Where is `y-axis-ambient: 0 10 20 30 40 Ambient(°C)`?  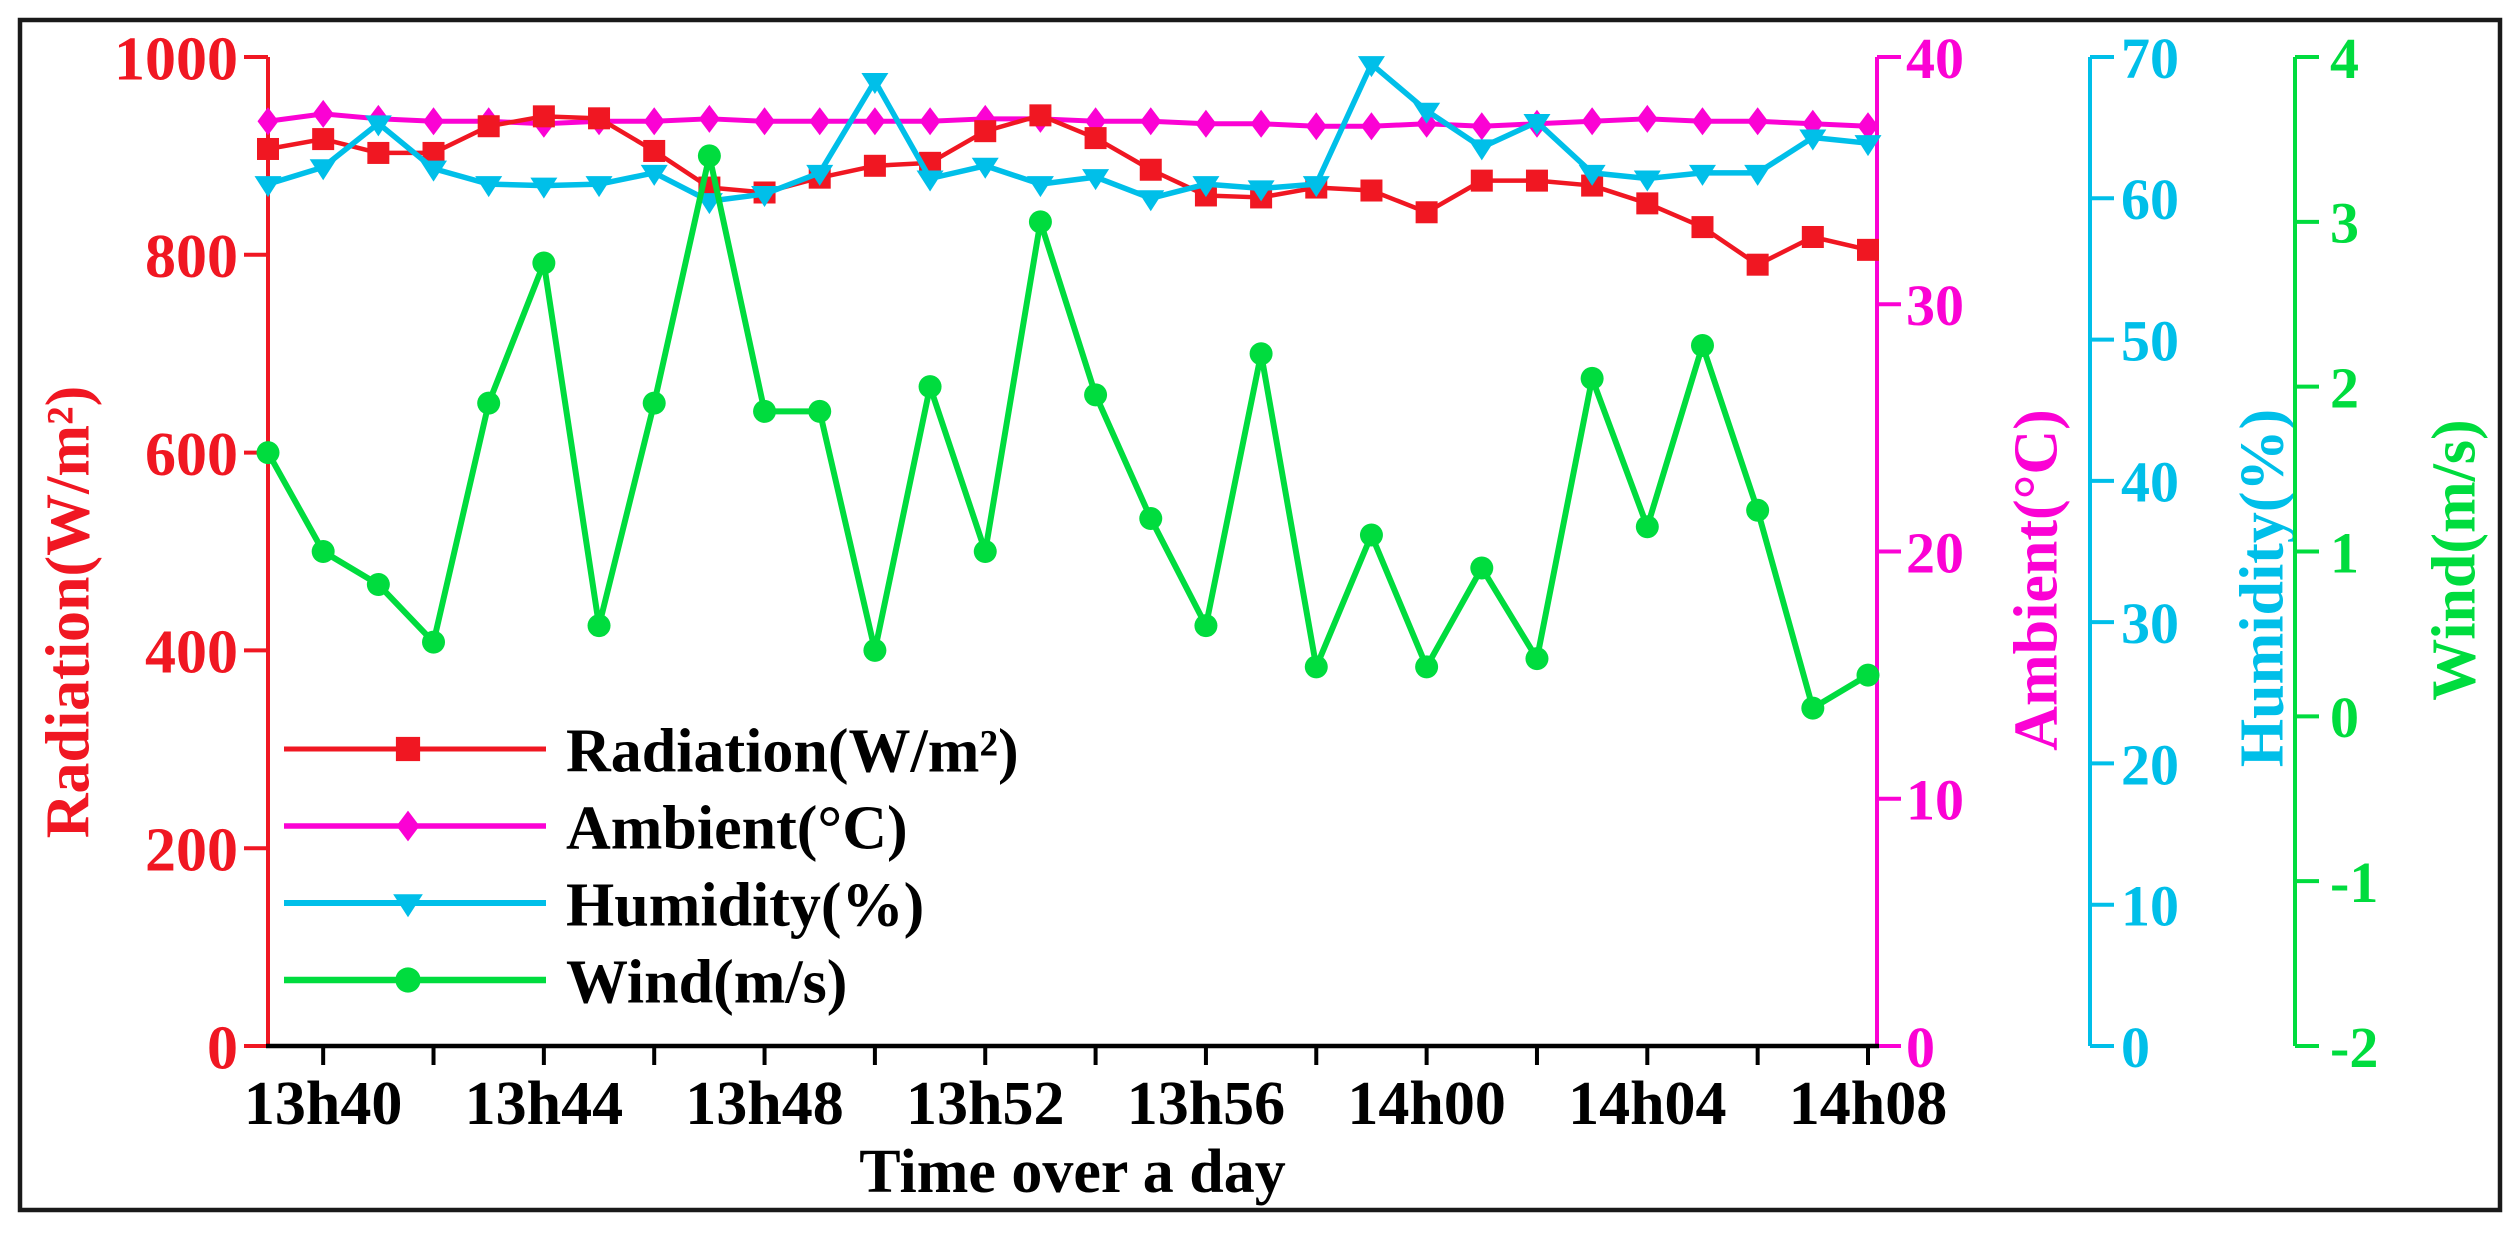
y-axis-ambient: 0 10 20 30 40 Ambient(°C) is located at coordinates (1972, 553).